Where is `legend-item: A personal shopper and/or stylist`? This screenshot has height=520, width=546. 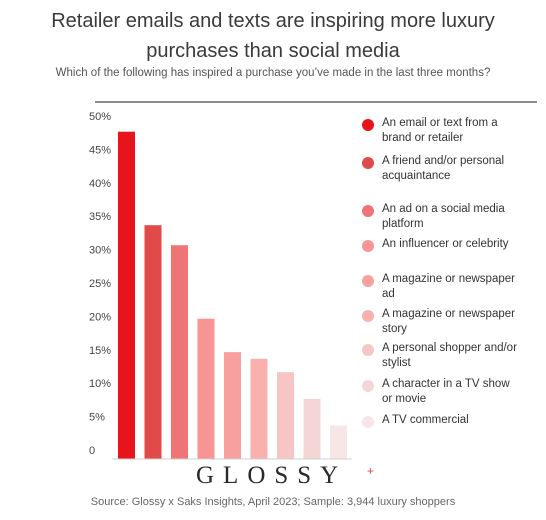 legend-item: A personal shopper and/or stylist is located at coordinates (442, 356).